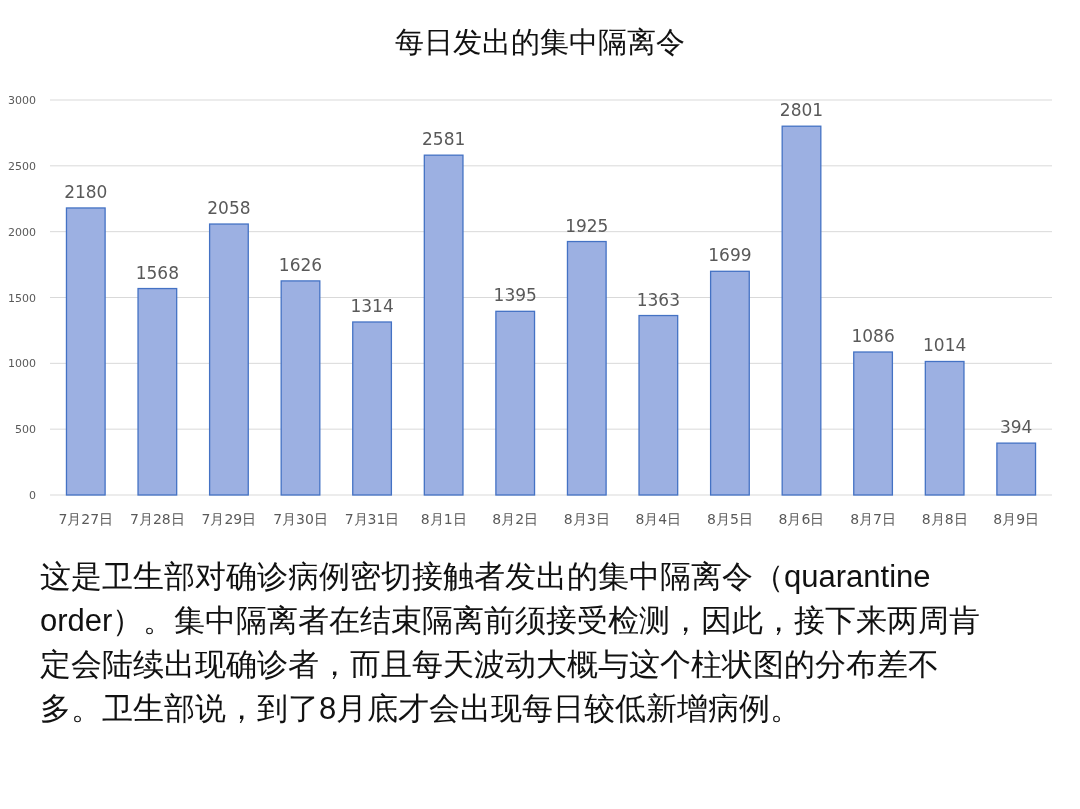 Image resolution: width=1080 pixels, height=809 pixels. Describe the element at coordinates (22, 166) in the screenshot. I see `y-tick-label: 2500` at that location.